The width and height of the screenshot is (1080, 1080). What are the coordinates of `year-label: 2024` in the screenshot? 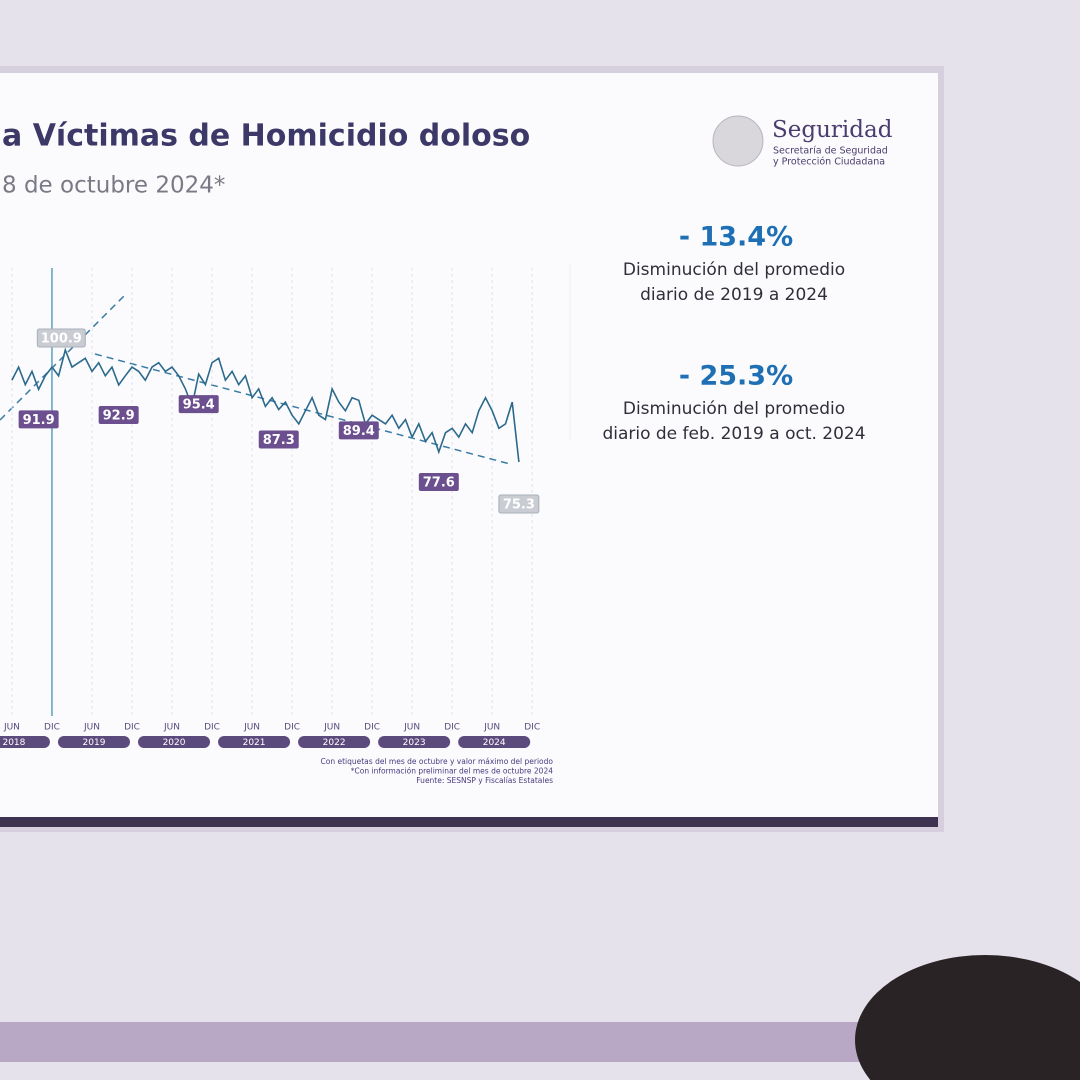 It's located at (494, 743).